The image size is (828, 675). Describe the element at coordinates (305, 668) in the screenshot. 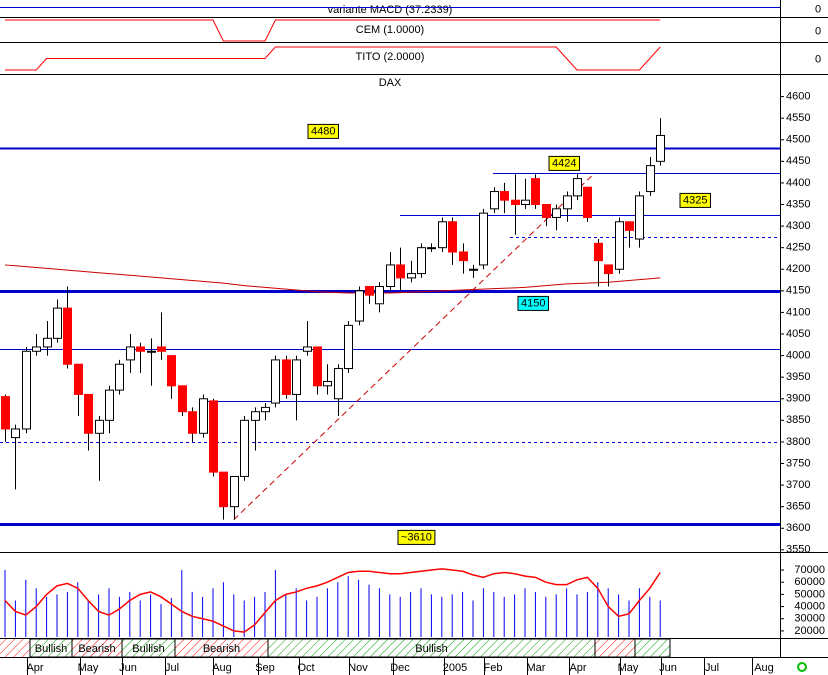

I see `x-tick-label: Oct` at that location.